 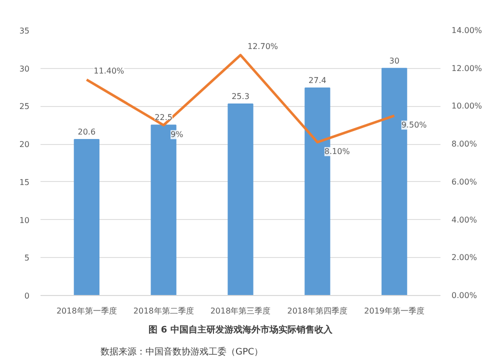 What do you see at coordinates (467, 106) in the screenshot?
I see `y2-tick-label: 10.00%` at bounding box center [467, 106].